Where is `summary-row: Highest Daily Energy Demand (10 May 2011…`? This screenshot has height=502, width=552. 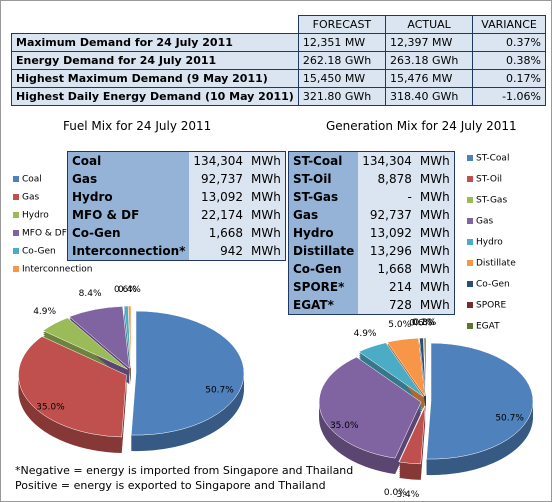 summary-row: Highest Daily Energy Demand (10 May 2011… is located at coordinates (278, 96).